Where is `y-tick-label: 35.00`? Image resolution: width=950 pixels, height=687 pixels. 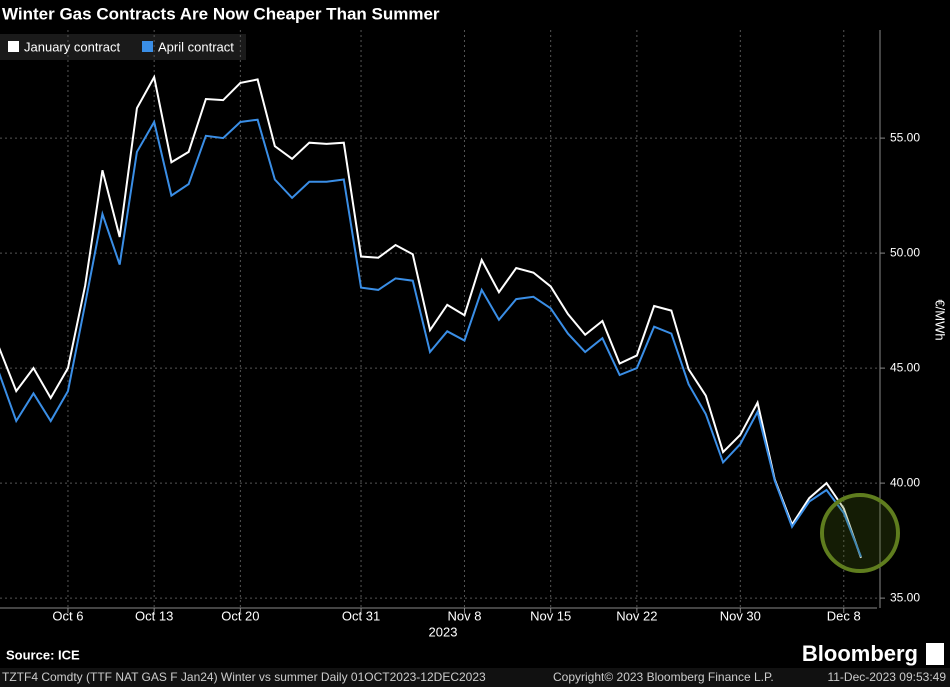 y-tick-label: 35.00 is located at coordinates (905, 597).